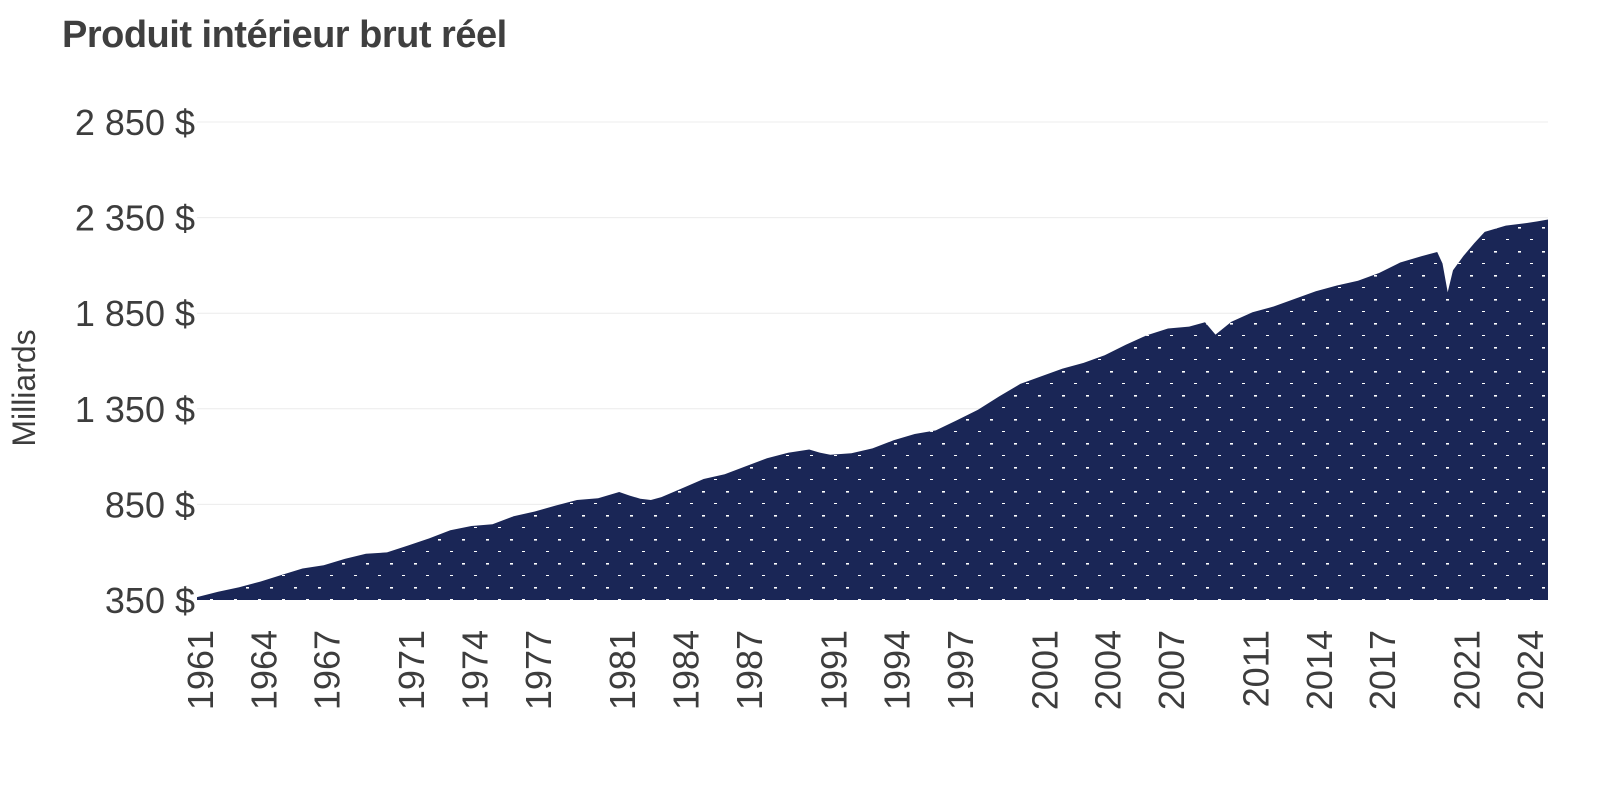 This screenshot has width=1600, height=787. Describe the element at coordinates (1044, 670) in the screenshot. I see `x-tick-label: 2001` at that location.